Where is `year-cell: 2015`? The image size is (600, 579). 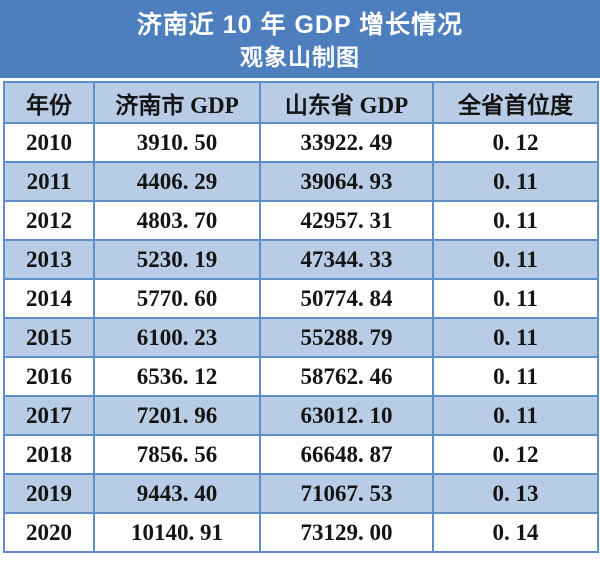
year-cell: 2015 is located at coordinates (49, 337).